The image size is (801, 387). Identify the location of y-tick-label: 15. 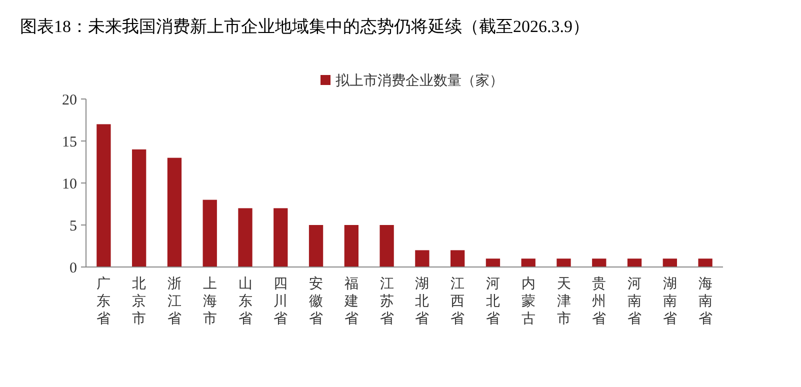
(69, 142).